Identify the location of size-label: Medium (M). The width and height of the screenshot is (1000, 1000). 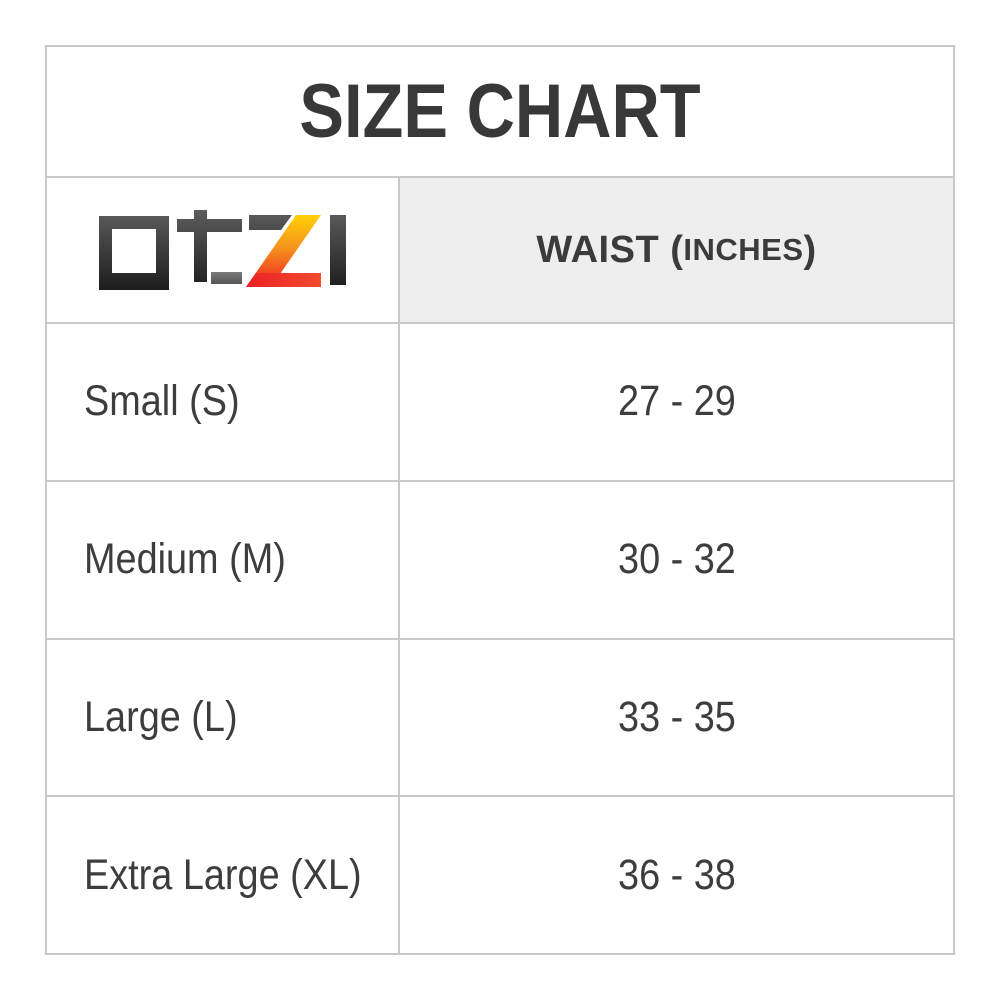
(185, 559).